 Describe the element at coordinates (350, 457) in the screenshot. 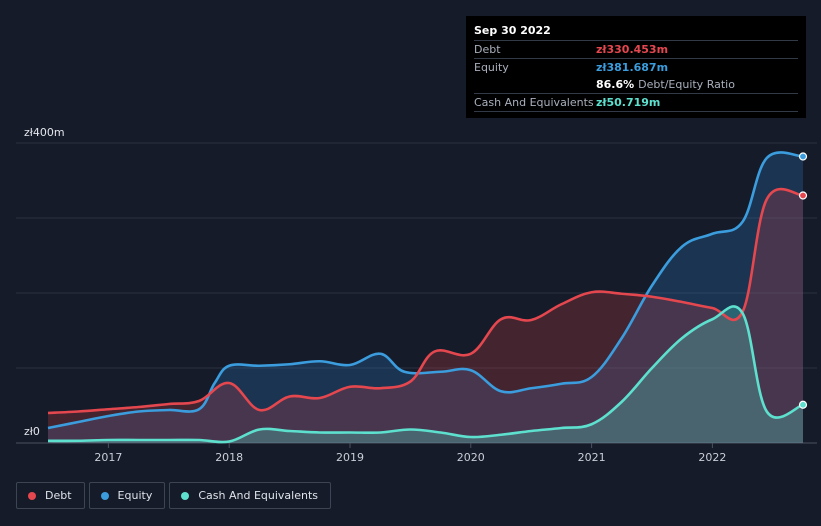

I see `x-tick-label: 2019` at that location.